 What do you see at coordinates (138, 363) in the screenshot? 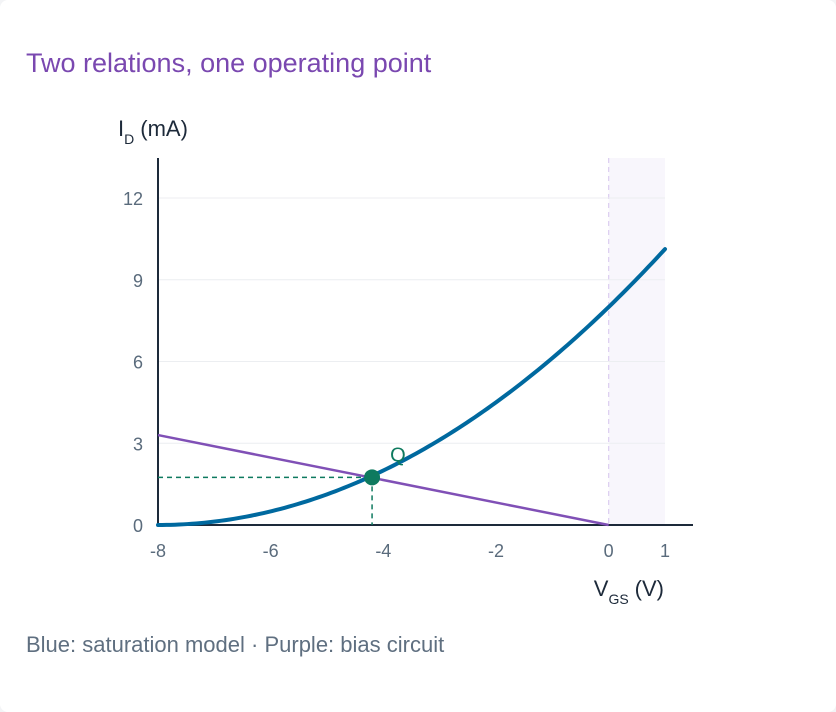
I see `y-tick-label-6: 6` at bounding box center [138, 363].